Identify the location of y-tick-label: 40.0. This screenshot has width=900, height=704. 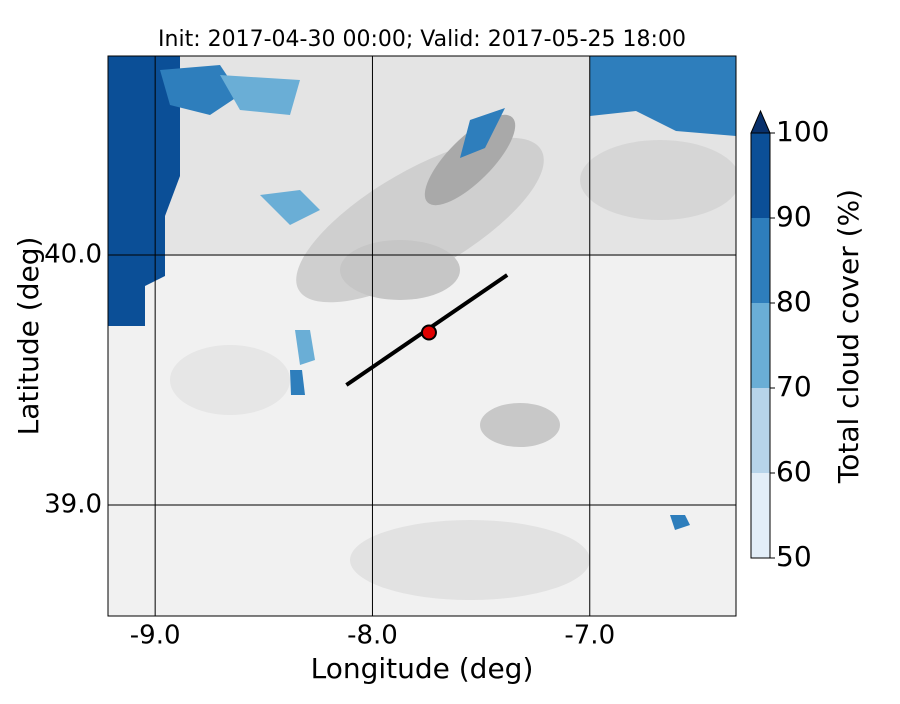
(73, 255).